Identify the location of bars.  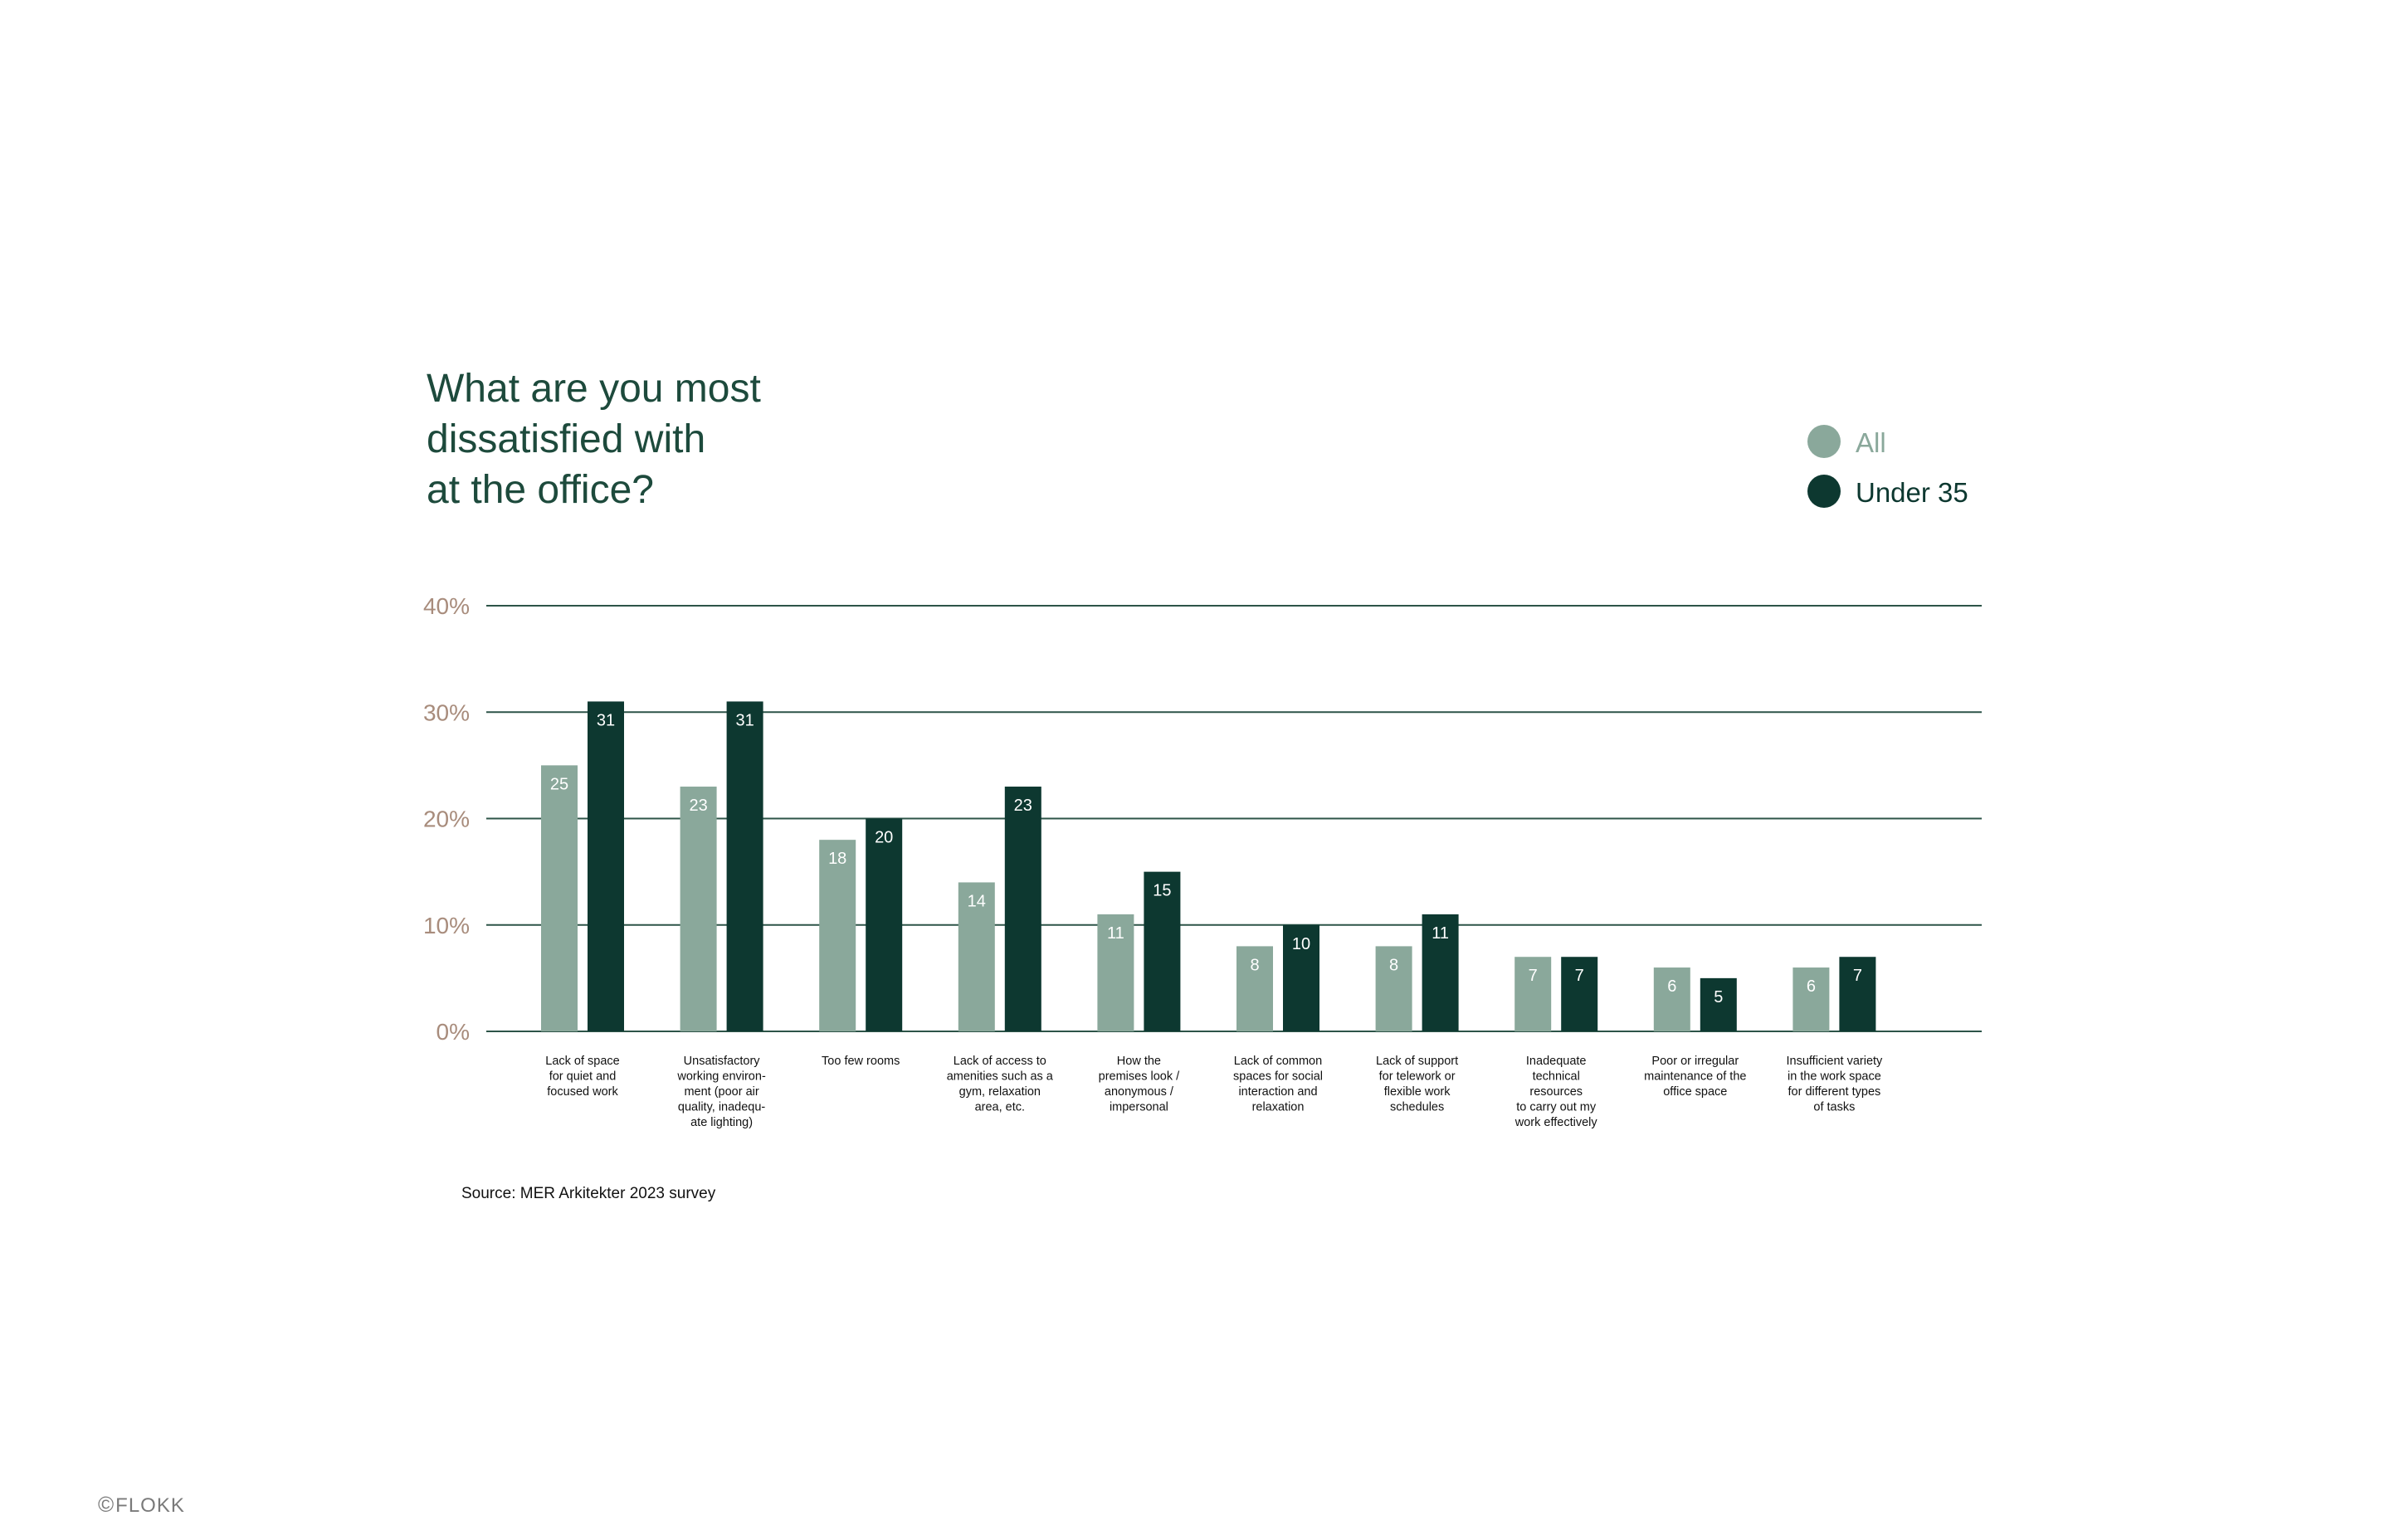
(1208, 866).